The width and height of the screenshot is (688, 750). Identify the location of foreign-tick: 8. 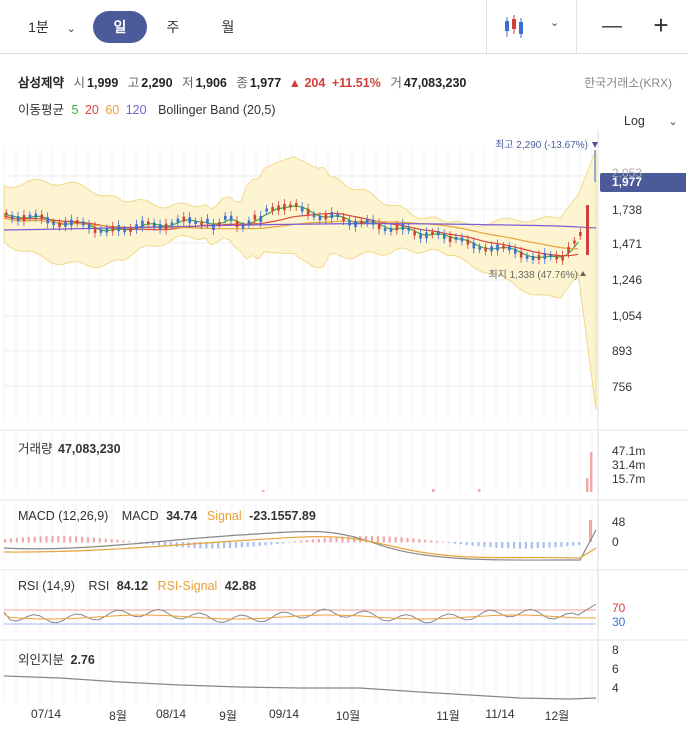
(615, 650).